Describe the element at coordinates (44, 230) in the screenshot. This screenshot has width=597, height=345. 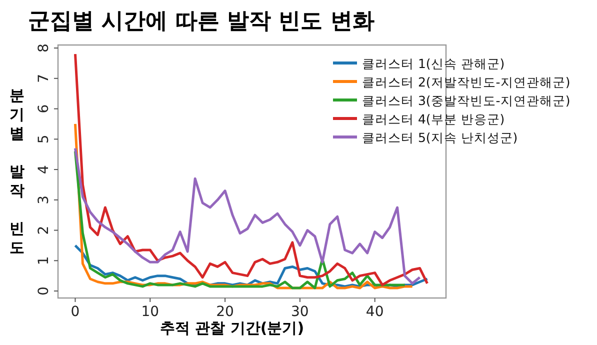
I see `y-tick-label: 2` at that location.